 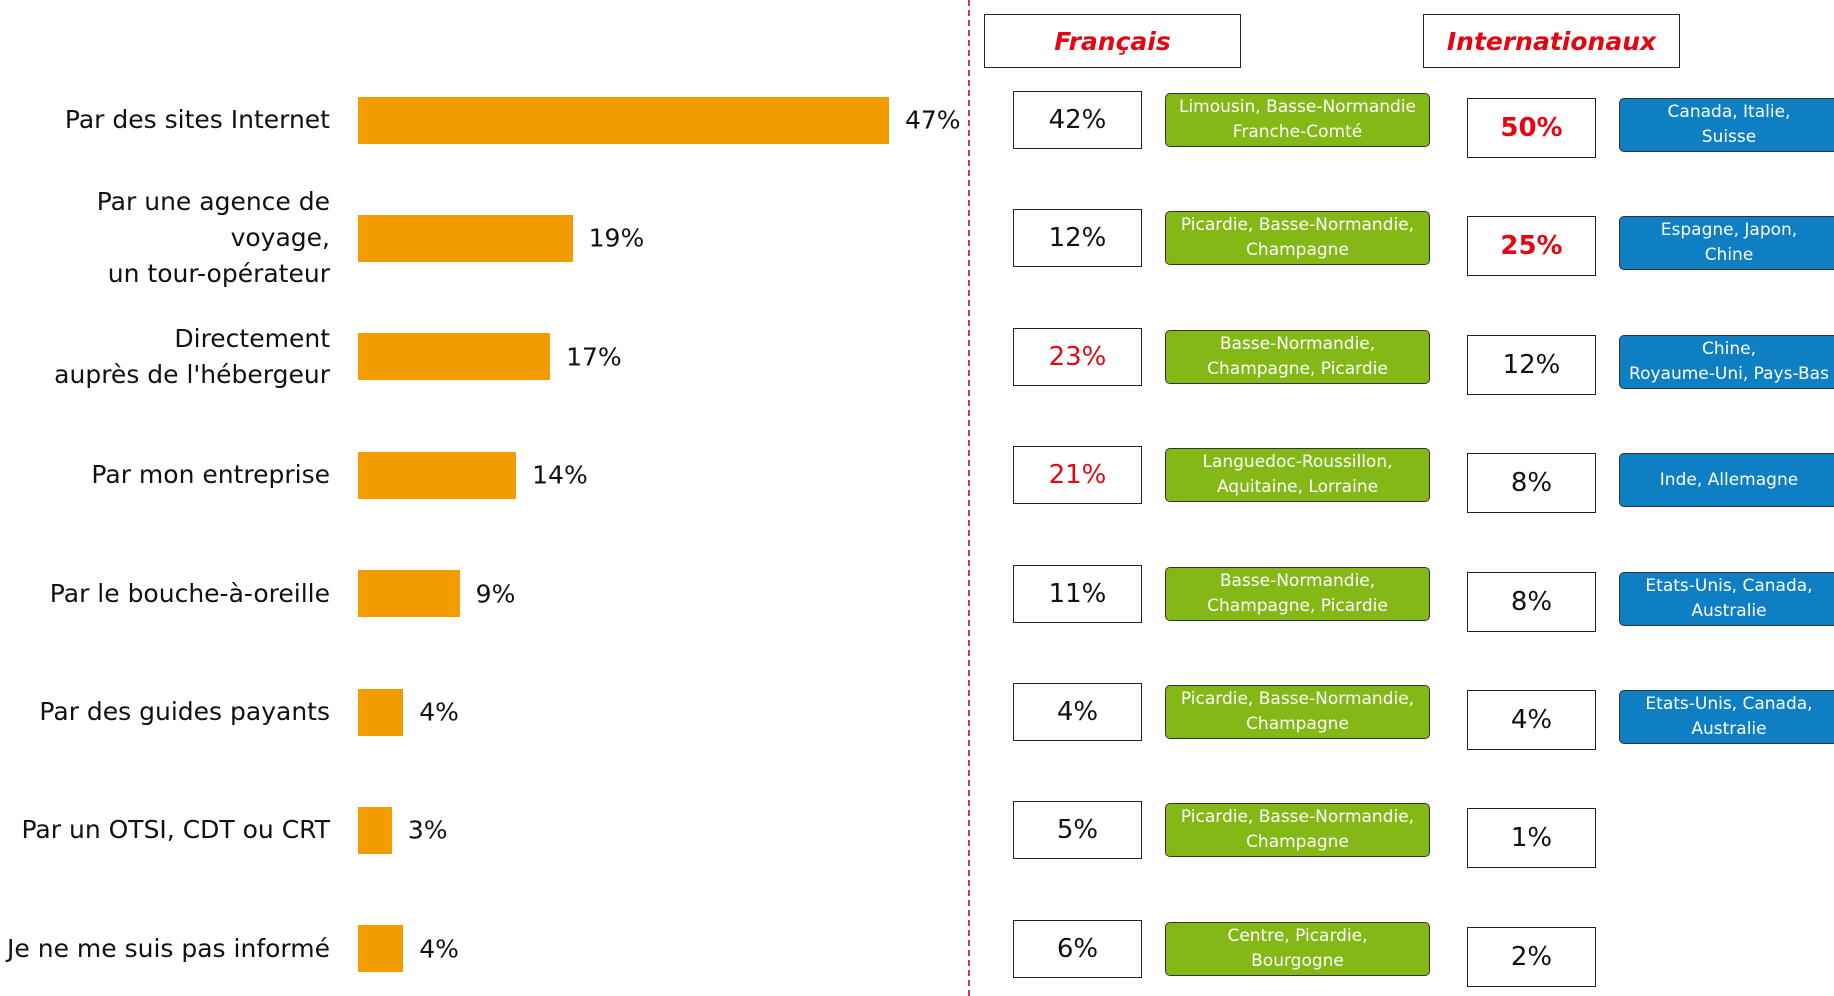 What do you see at coordinates (184, 711) in the screenshot?
I see `category-label: Par des guides payants` at bounding box center [184, 711].